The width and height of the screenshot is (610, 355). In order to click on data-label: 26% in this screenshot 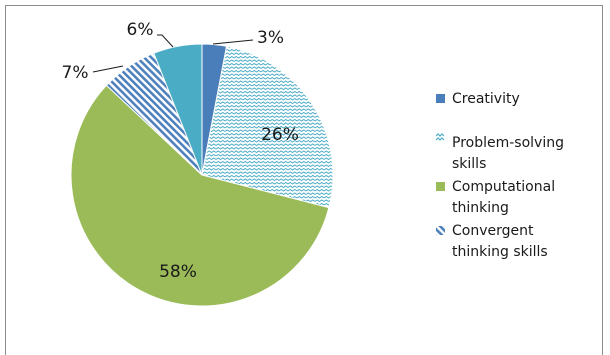, I will do `click(280, 135)`.